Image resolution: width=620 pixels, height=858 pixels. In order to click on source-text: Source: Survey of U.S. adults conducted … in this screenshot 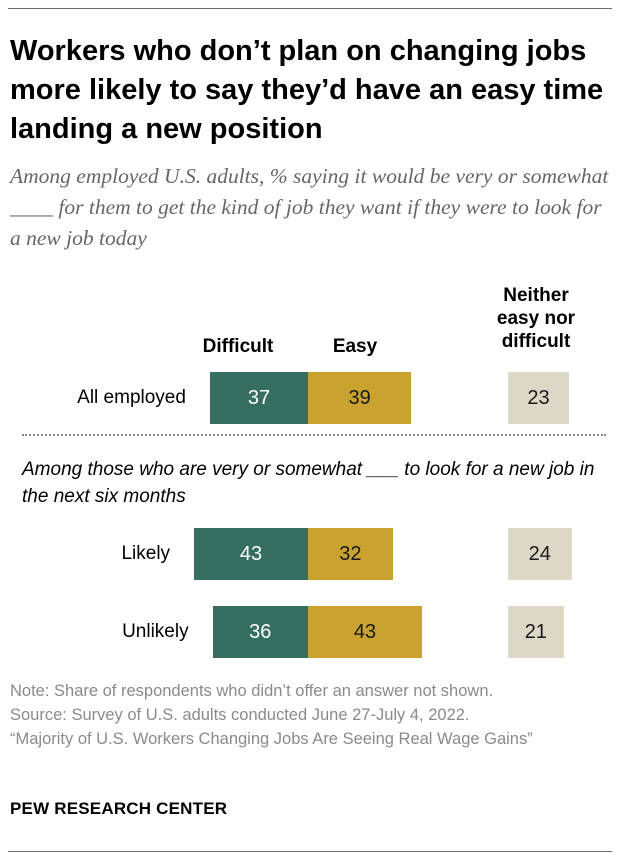, I will do `click(240, 715)`.